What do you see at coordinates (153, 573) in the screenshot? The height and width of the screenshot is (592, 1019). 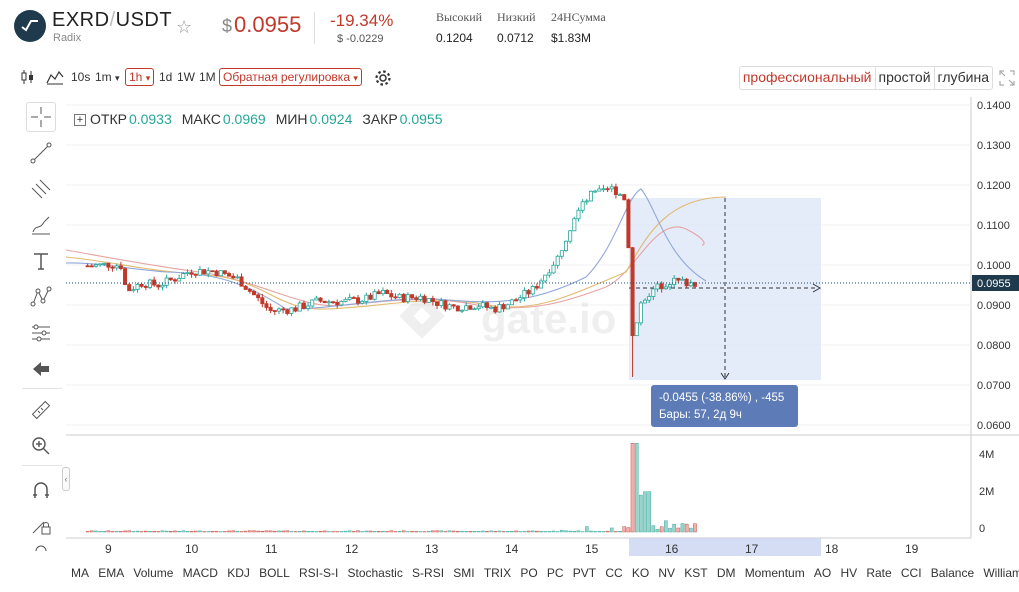 I see `indicator-tab-volume: Volume` at bounding box center [153, 573].